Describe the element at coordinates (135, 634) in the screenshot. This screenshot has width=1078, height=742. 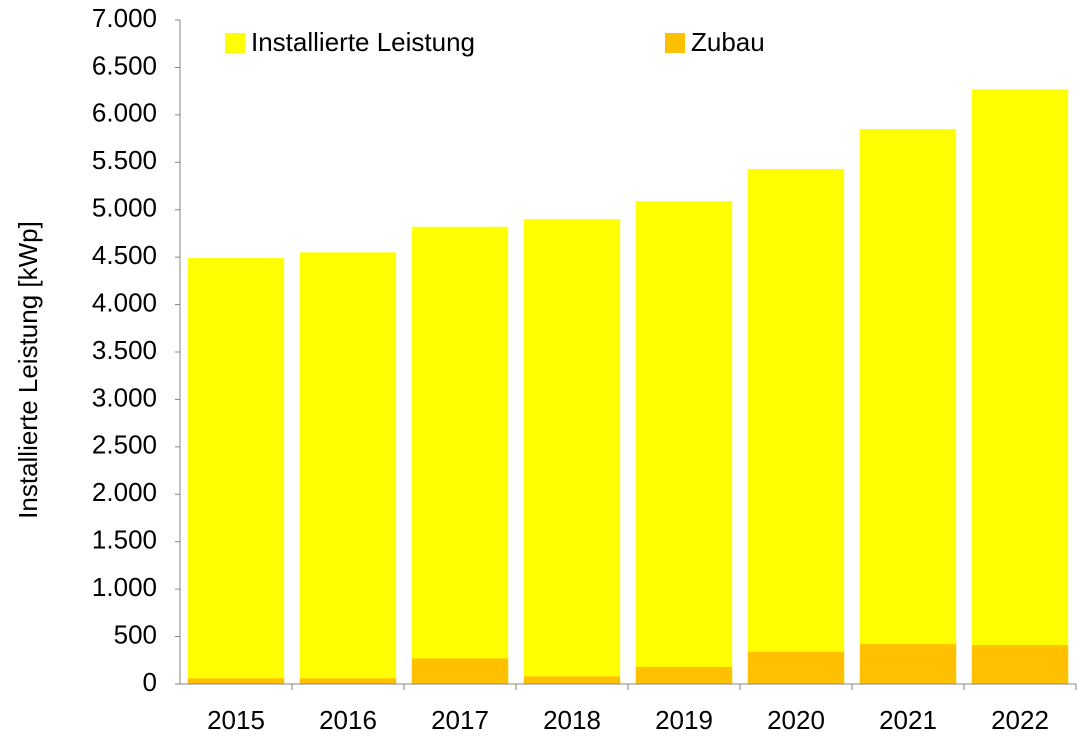
I see `y-tick-label: 500` at that location.